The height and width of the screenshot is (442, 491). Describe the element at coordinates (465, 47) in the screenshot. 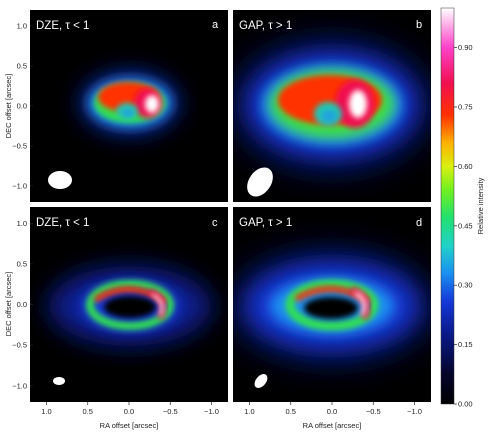

I see `colorbar-tick-label: 0.90` at that location.